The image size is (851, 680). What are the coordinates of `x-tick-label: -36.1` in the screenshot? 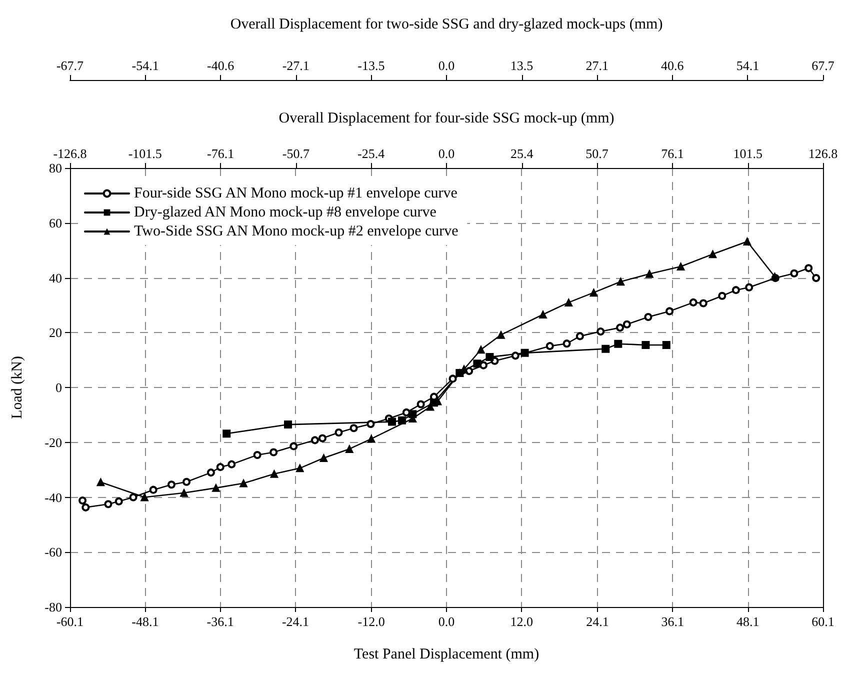 It's located at (220, 621).